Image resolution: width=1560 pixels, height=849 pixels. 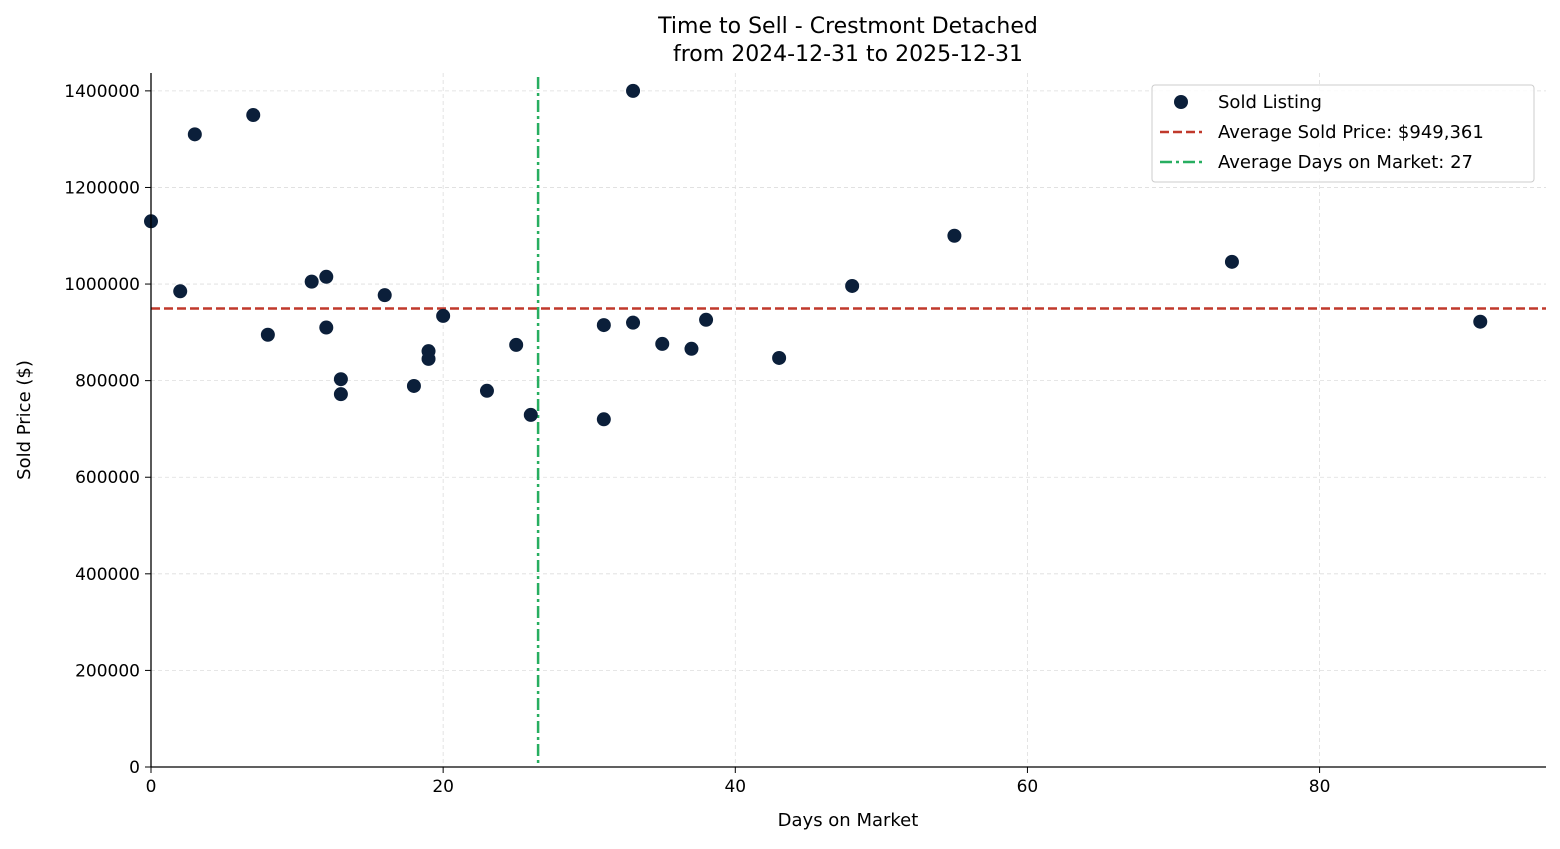 I want to click on x-axis-label: Days on Market, so click(x=848, y=820).